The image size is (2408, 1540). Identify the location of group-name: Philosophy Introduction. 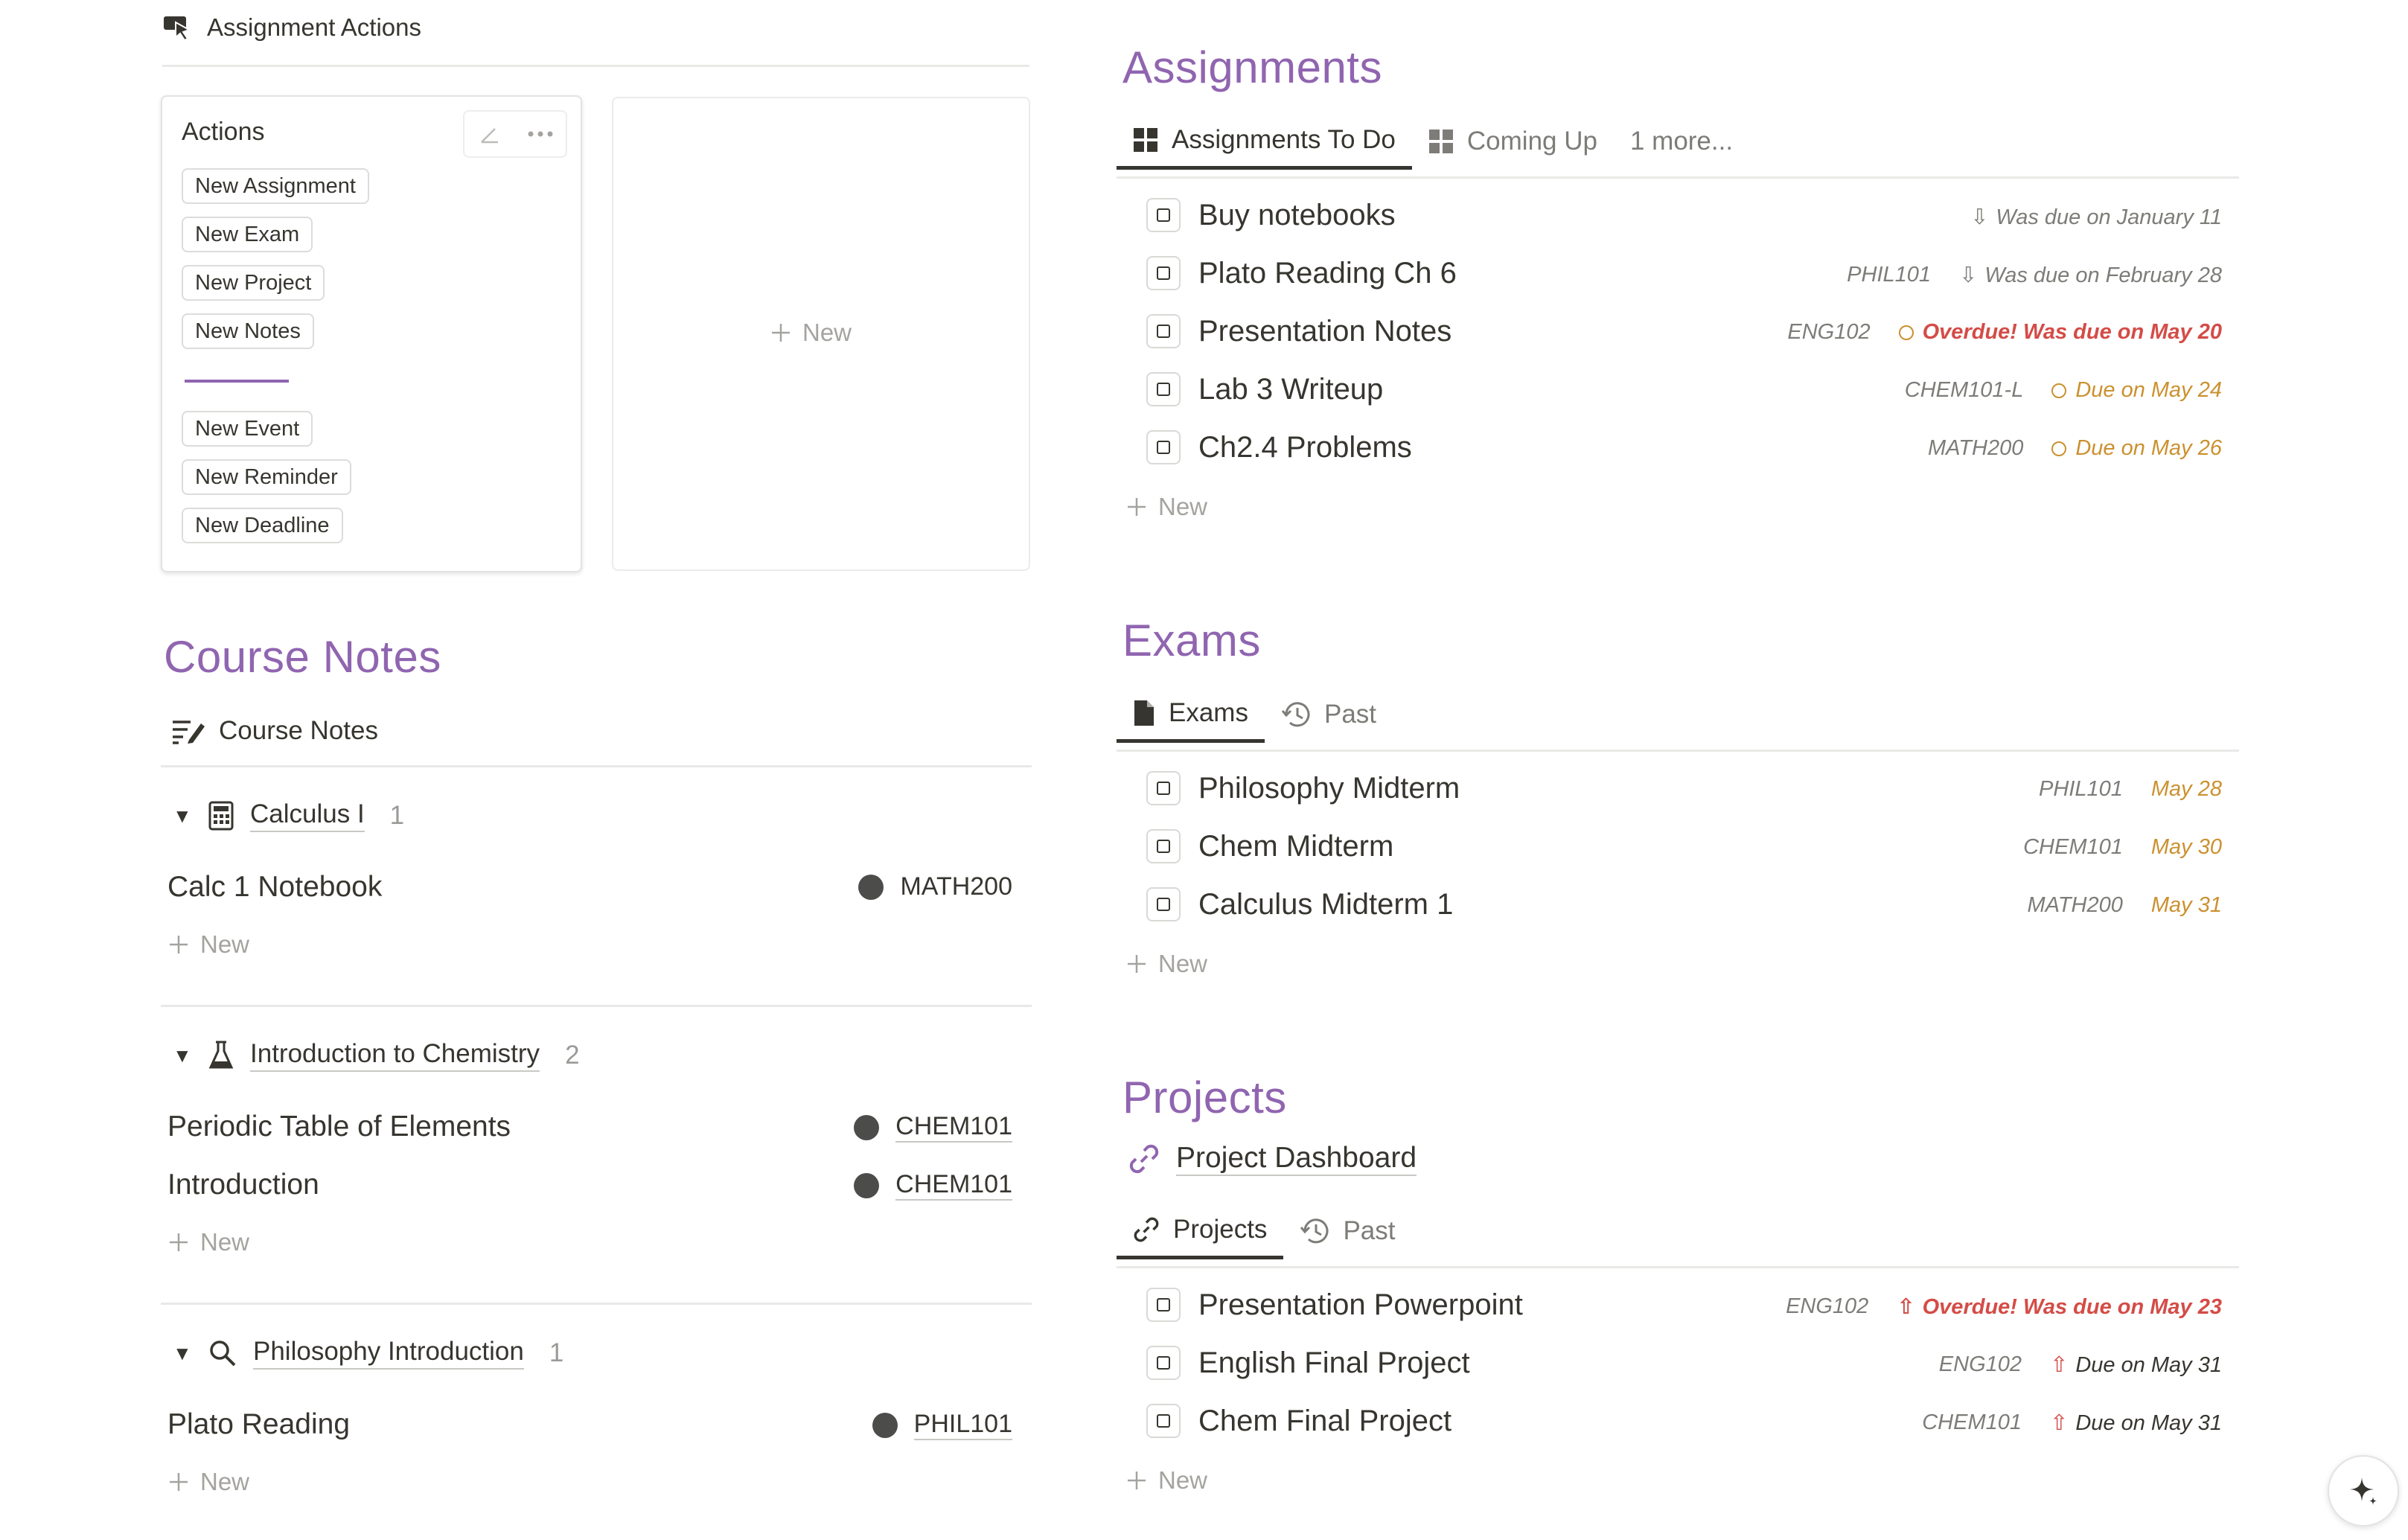
(388, 1354).